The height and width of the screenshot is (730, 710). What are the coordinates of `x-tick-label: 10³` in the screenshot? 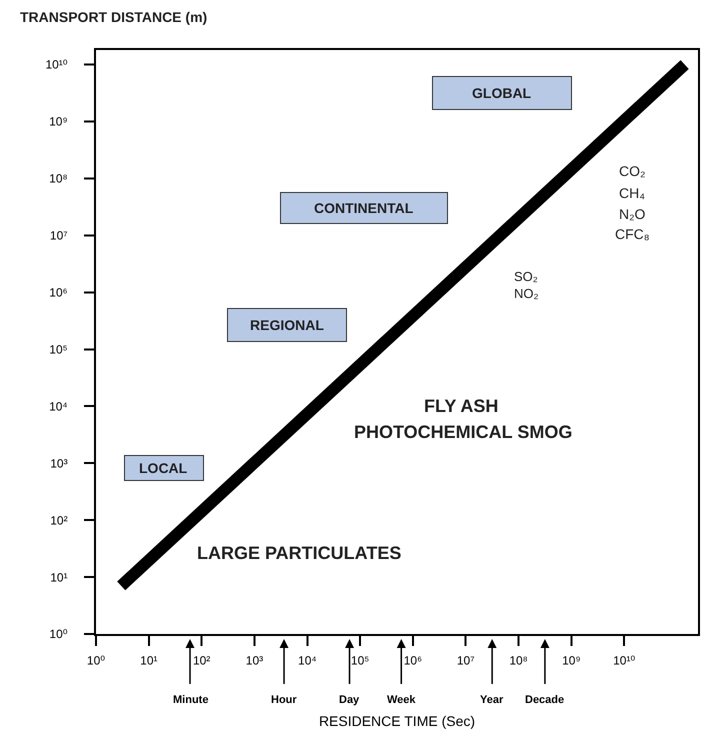 It's located at (255, 660).